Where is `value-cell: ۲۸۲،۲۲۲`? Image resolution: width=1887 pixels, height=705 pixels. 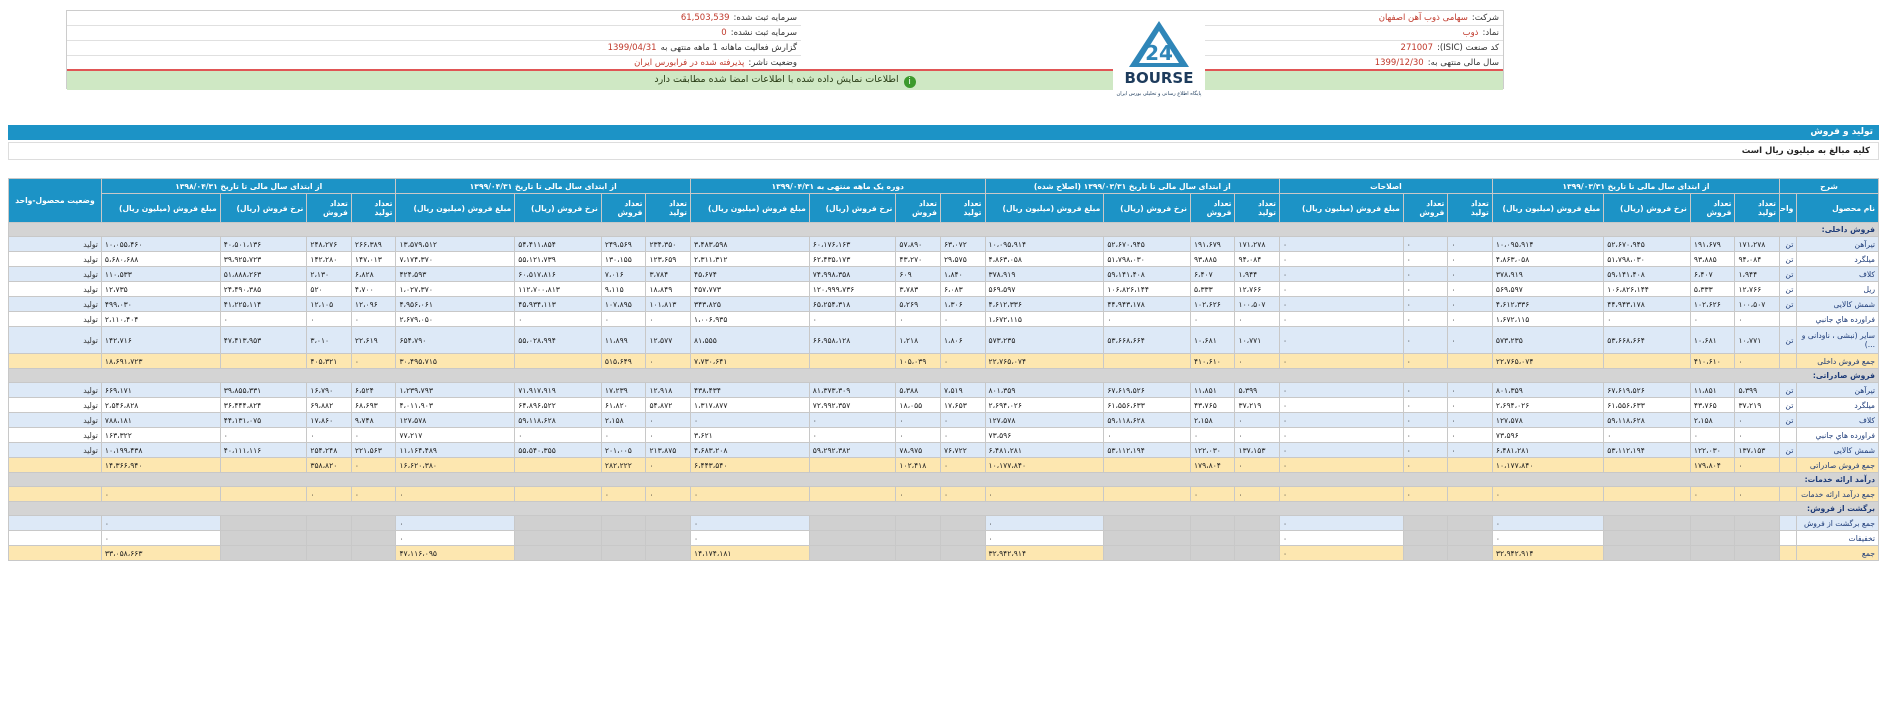
value-cell: ۲۸۲،۲۲۲ is located at coordinates (623, 465).